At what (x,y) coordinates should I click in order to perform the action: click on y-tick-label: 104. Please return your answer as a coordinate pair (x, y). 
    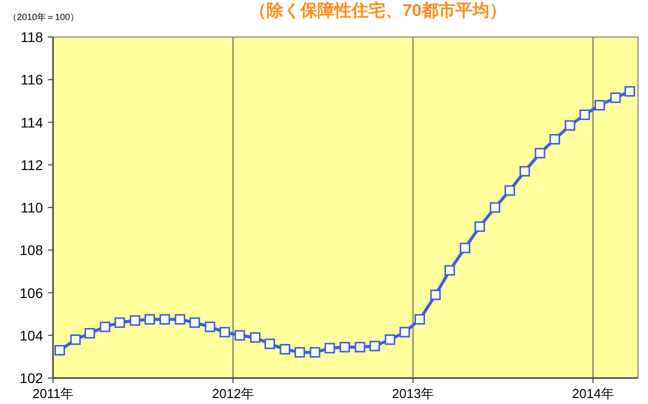
    Looking at the image, I should click on (32, 335).